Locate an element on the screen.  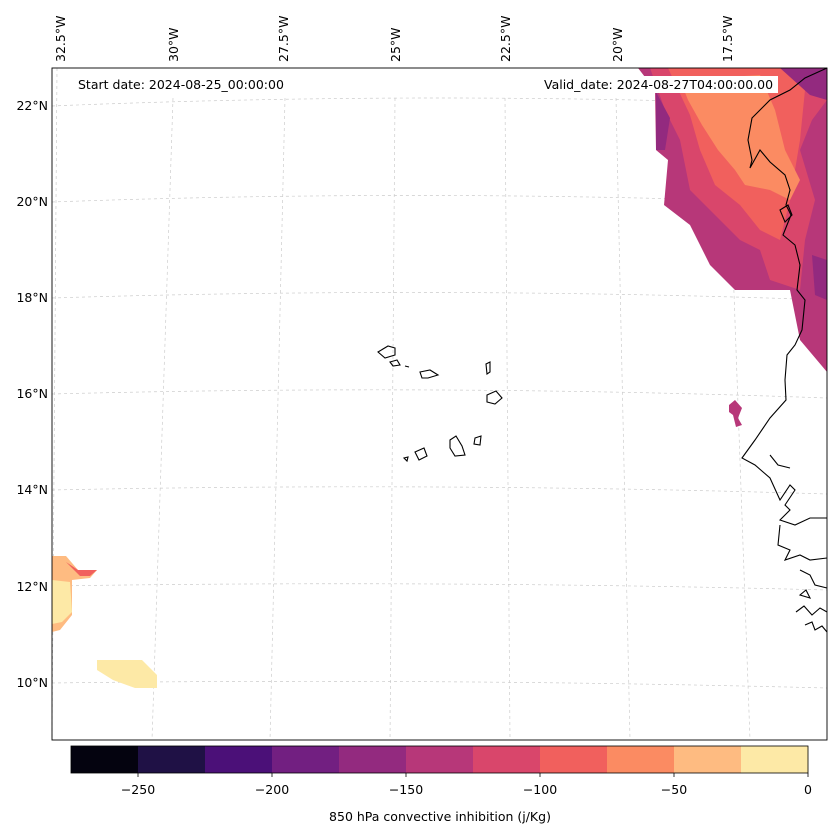
coast-banc-arguin is located at coordinates (786, 213).